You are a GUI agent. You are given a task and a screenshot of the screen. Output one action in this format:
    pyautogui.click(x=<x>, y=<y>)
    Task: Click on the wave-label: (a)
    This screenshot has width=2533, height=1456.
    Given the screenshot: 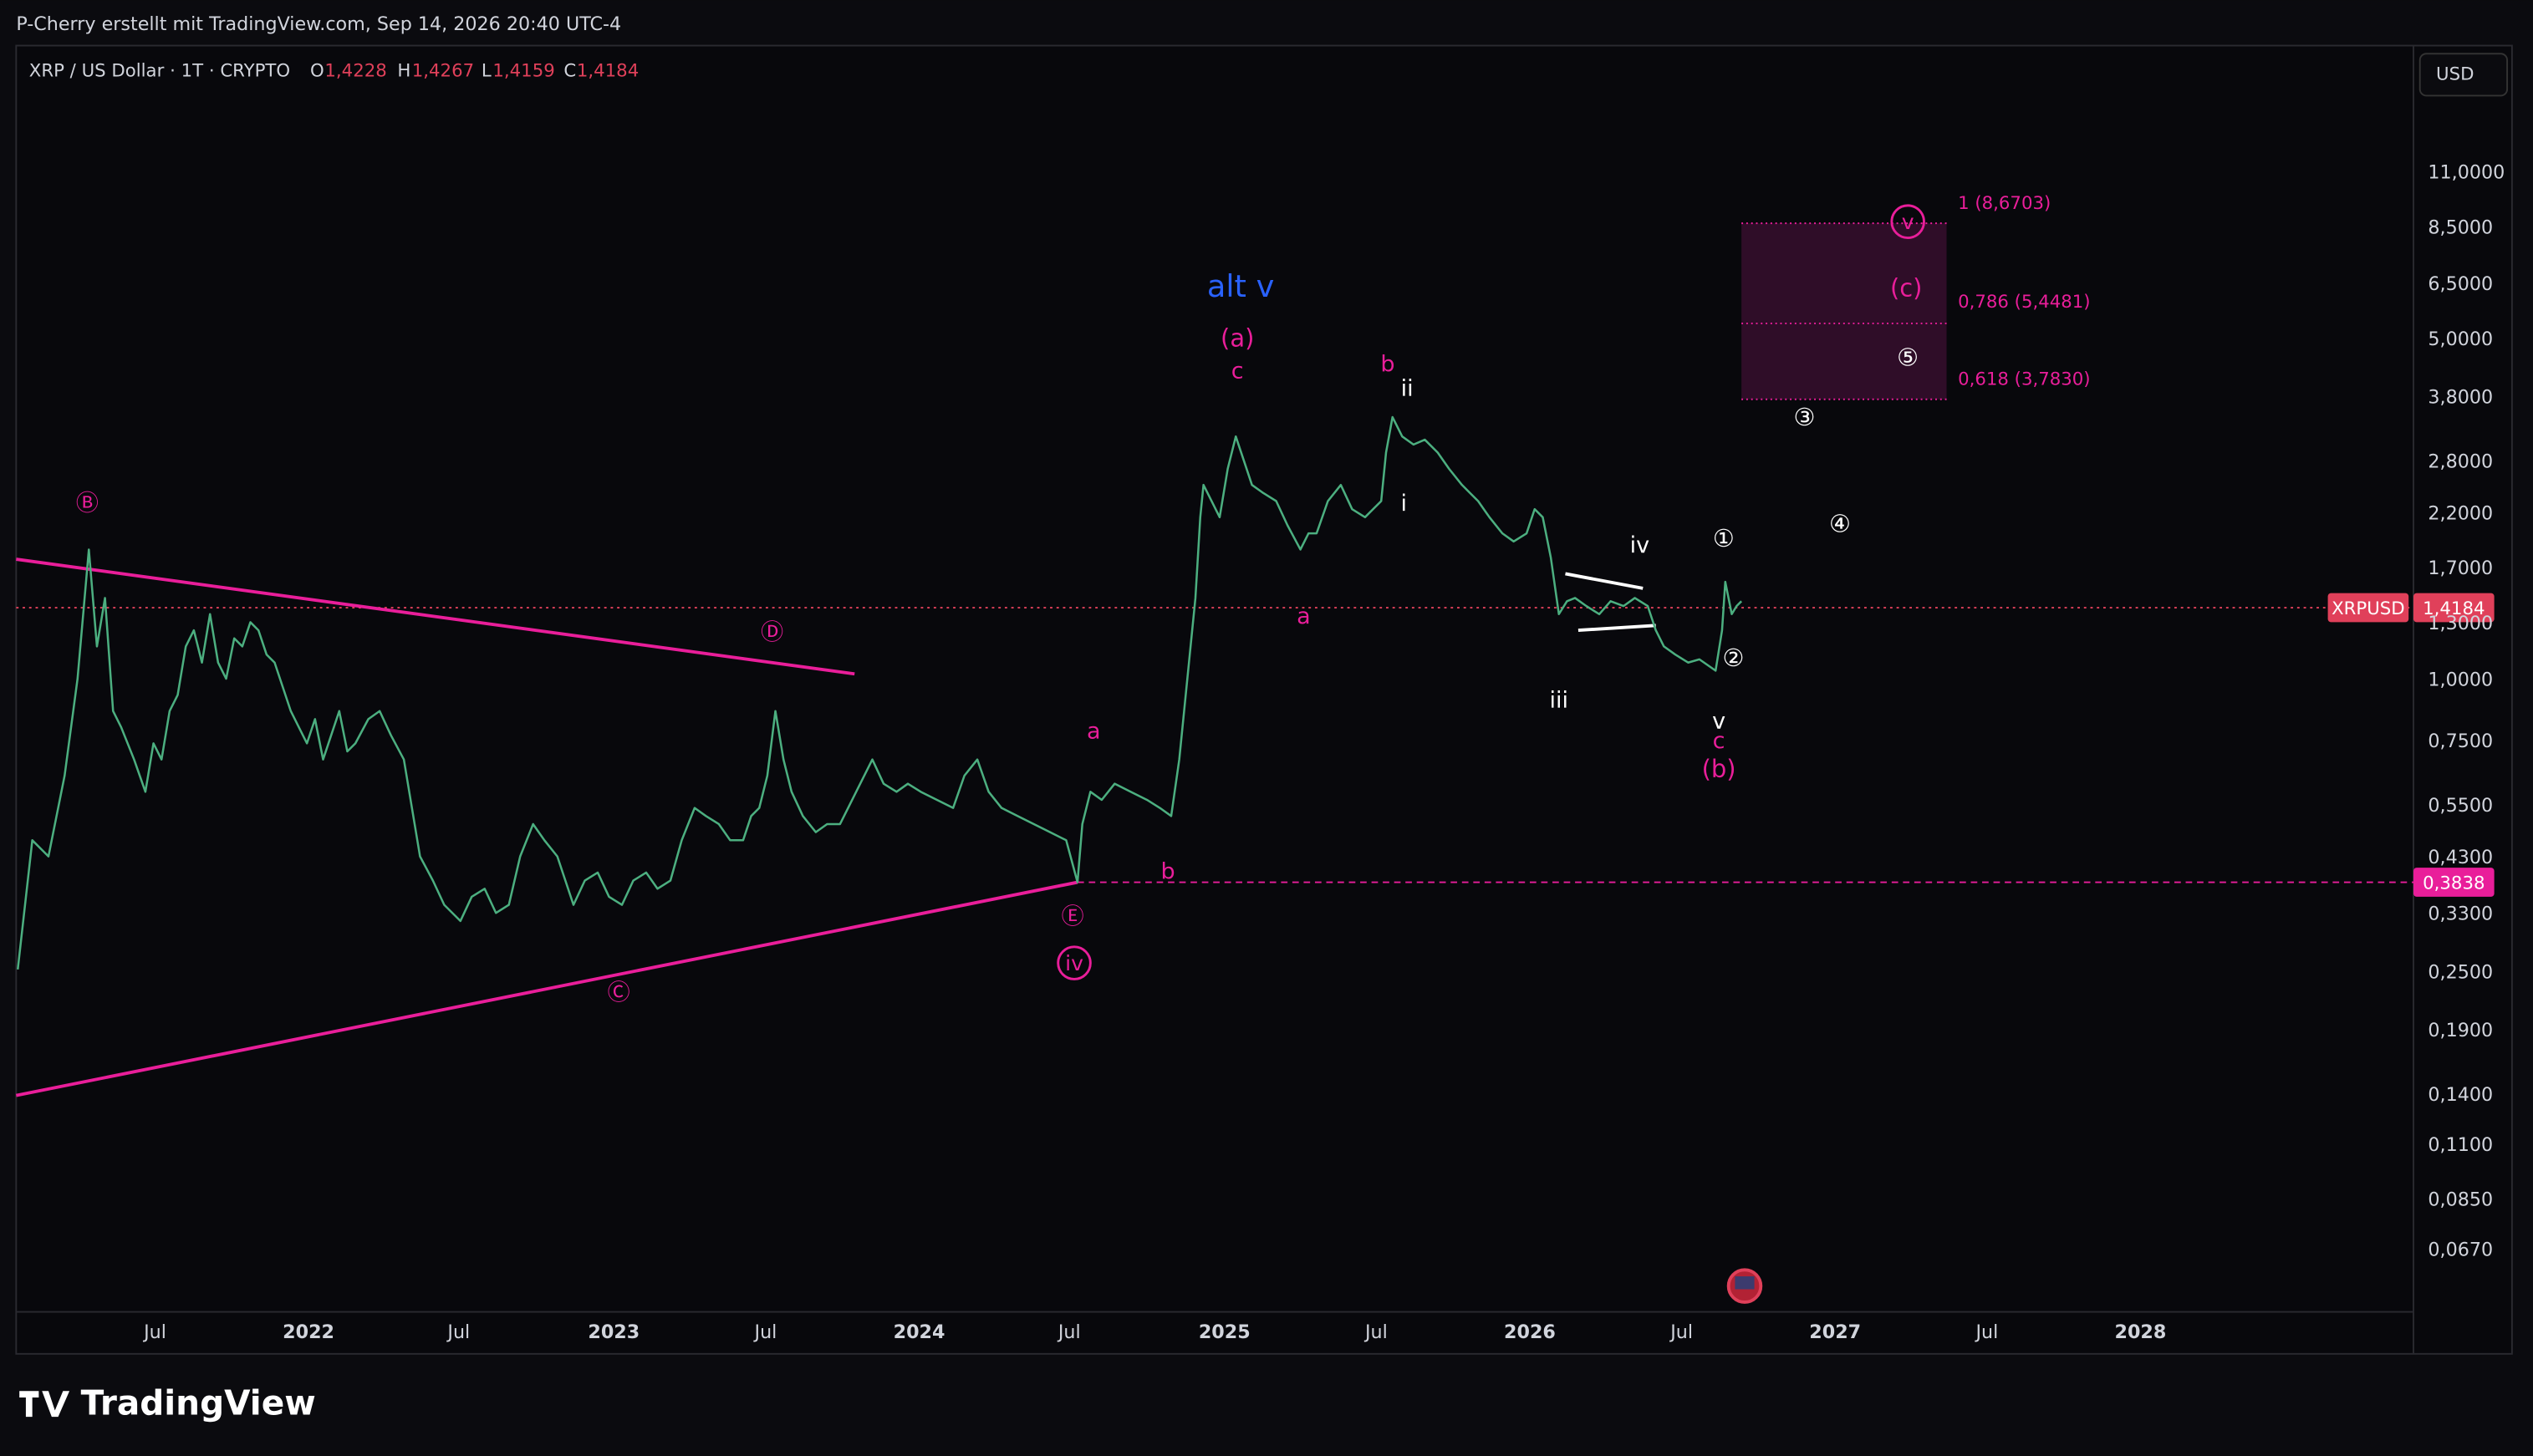 What is the action you would take?
    pyautogui.click(x=1238, y=337)
    